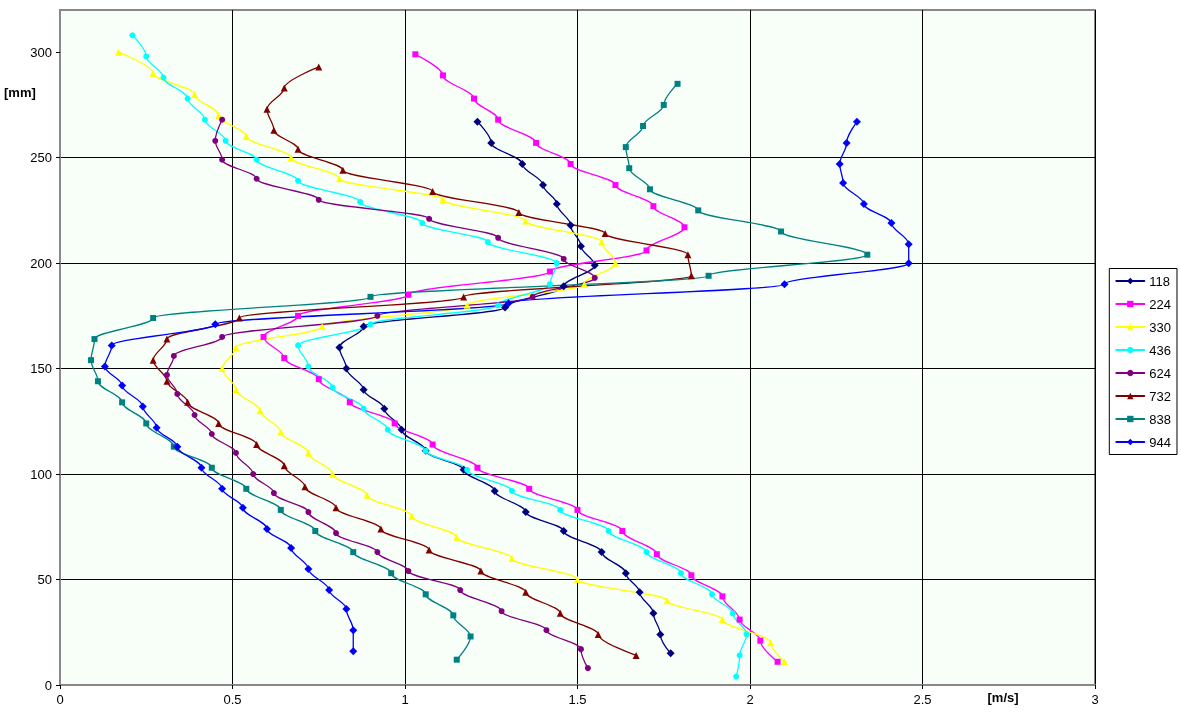 This screenshot has height=723, width=1181. Describe the element at coordinates (60, 699) in the screenshot. I see `x-tick-label: 0` at that location.